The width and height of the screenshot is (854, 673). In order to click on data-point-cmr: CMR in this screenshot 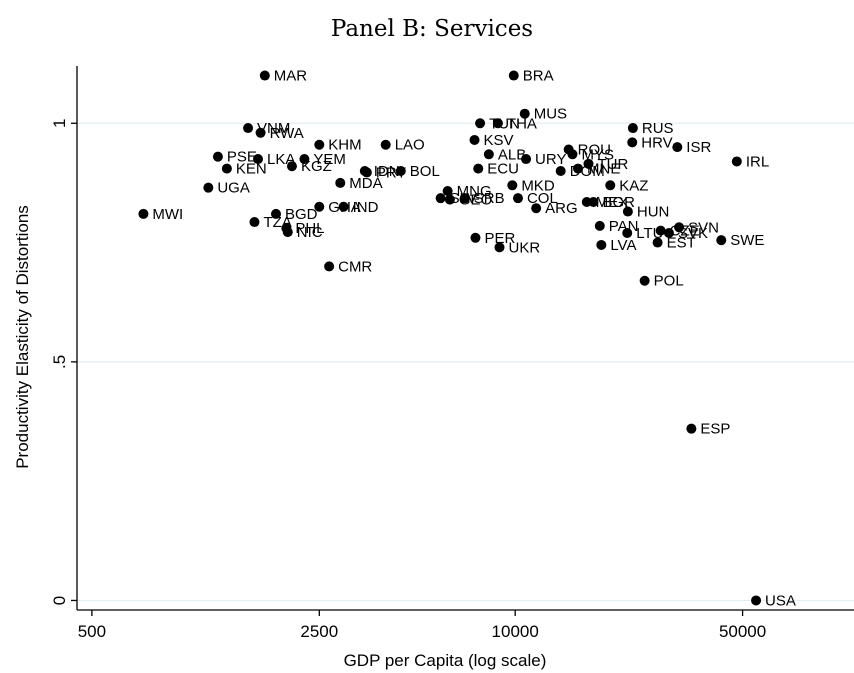, I will do `click(348, 266)`.